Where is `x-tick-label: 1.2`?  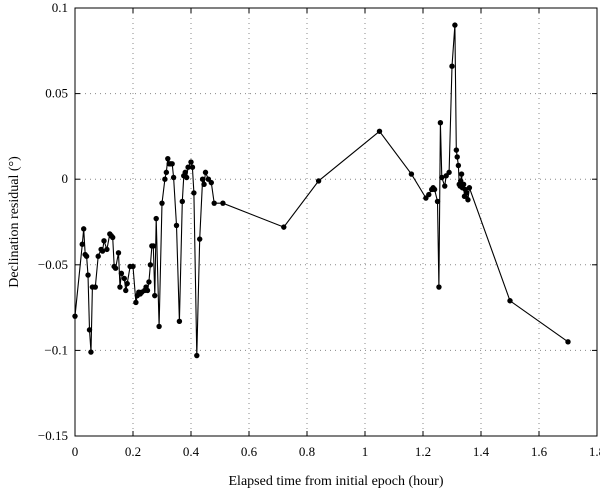 x-tick-label: 1.2 is located at coordinates (423, 451).